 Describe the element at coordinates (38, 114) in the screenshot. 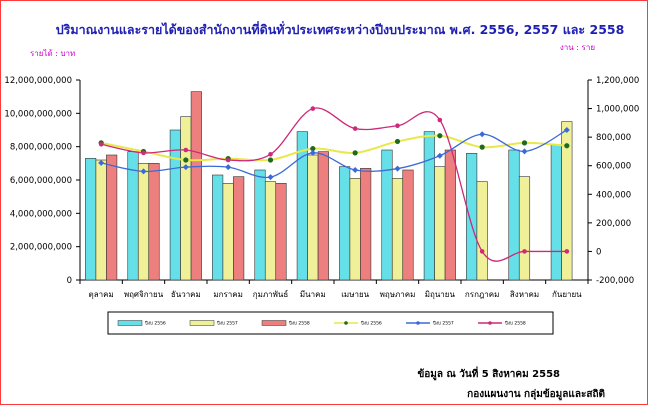

I see `left-tick-label: 10,000,000,000` at that location.